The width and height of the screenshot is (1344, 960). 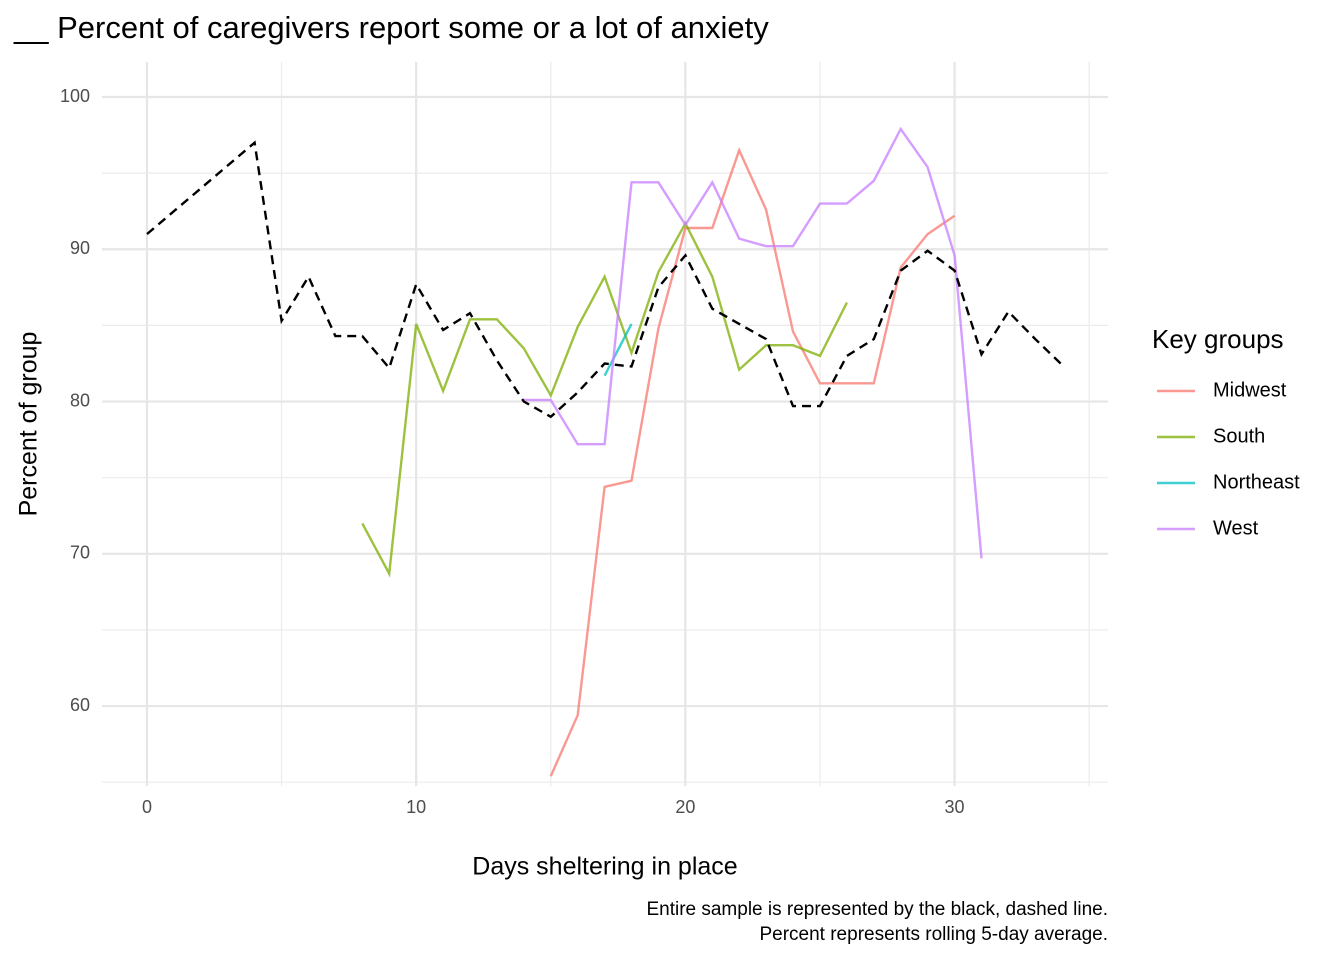 What do you see at coordinates (80, 248) in the screenshot?
I see `y-tick-label: 90` at bounding box center [80, 248].